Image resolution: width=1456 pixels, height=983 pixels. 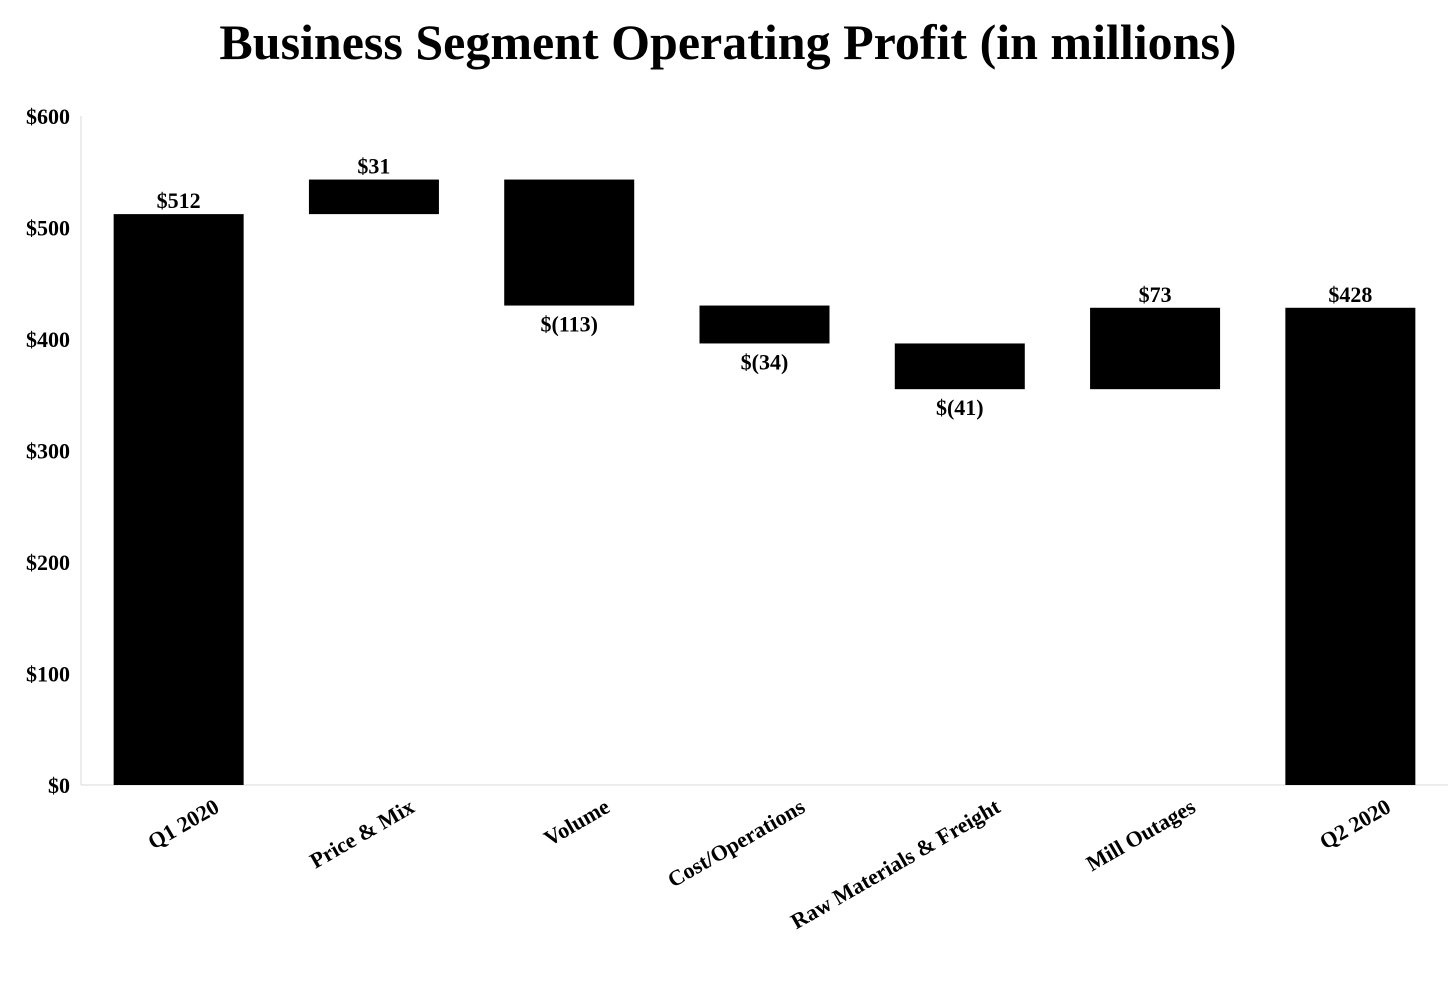 I want to click on bar-price-mix, so click(x=373, y=197).